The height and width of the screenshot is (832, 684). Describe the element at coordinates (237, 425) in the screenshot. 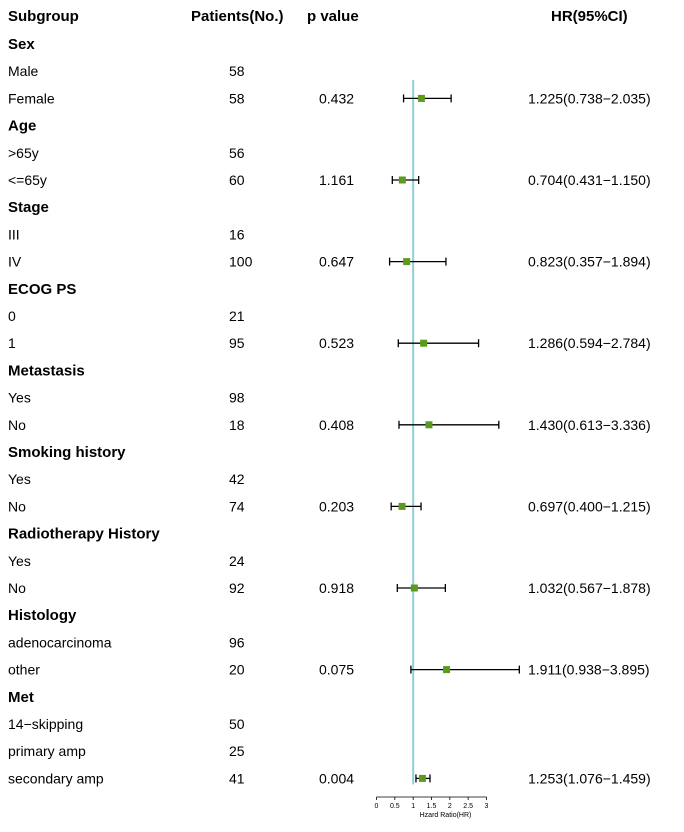

I see `patients-count: 18` at that location.